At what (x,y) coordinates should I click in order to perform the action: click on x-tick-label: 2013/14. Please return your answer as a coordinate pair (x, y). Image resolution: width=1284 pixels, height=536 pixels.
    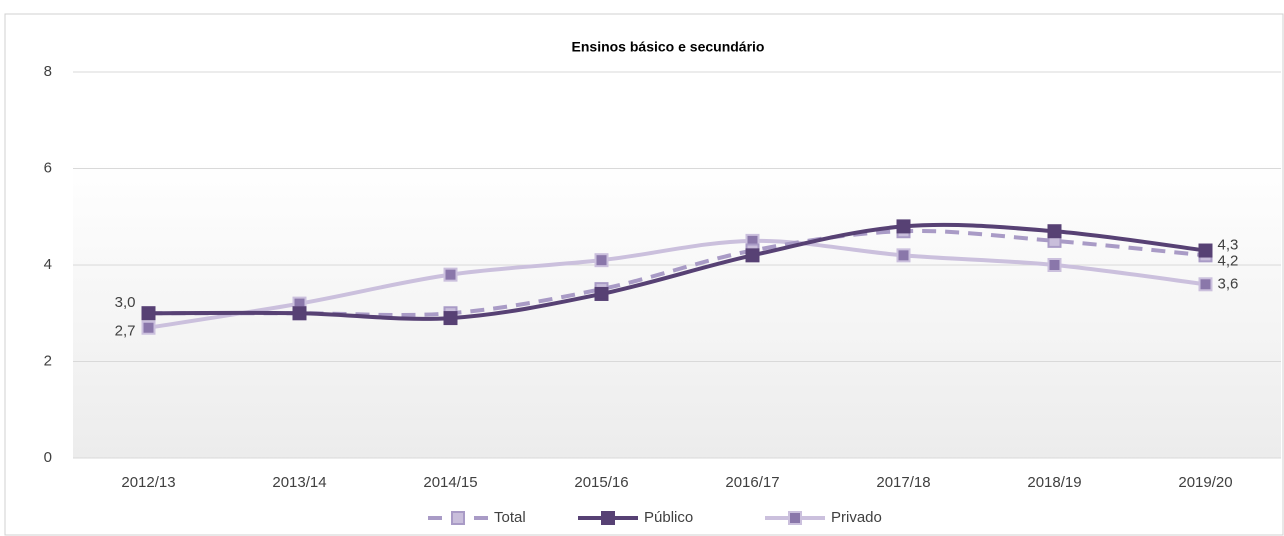
    Looking at the image, I should click on (299, 482).